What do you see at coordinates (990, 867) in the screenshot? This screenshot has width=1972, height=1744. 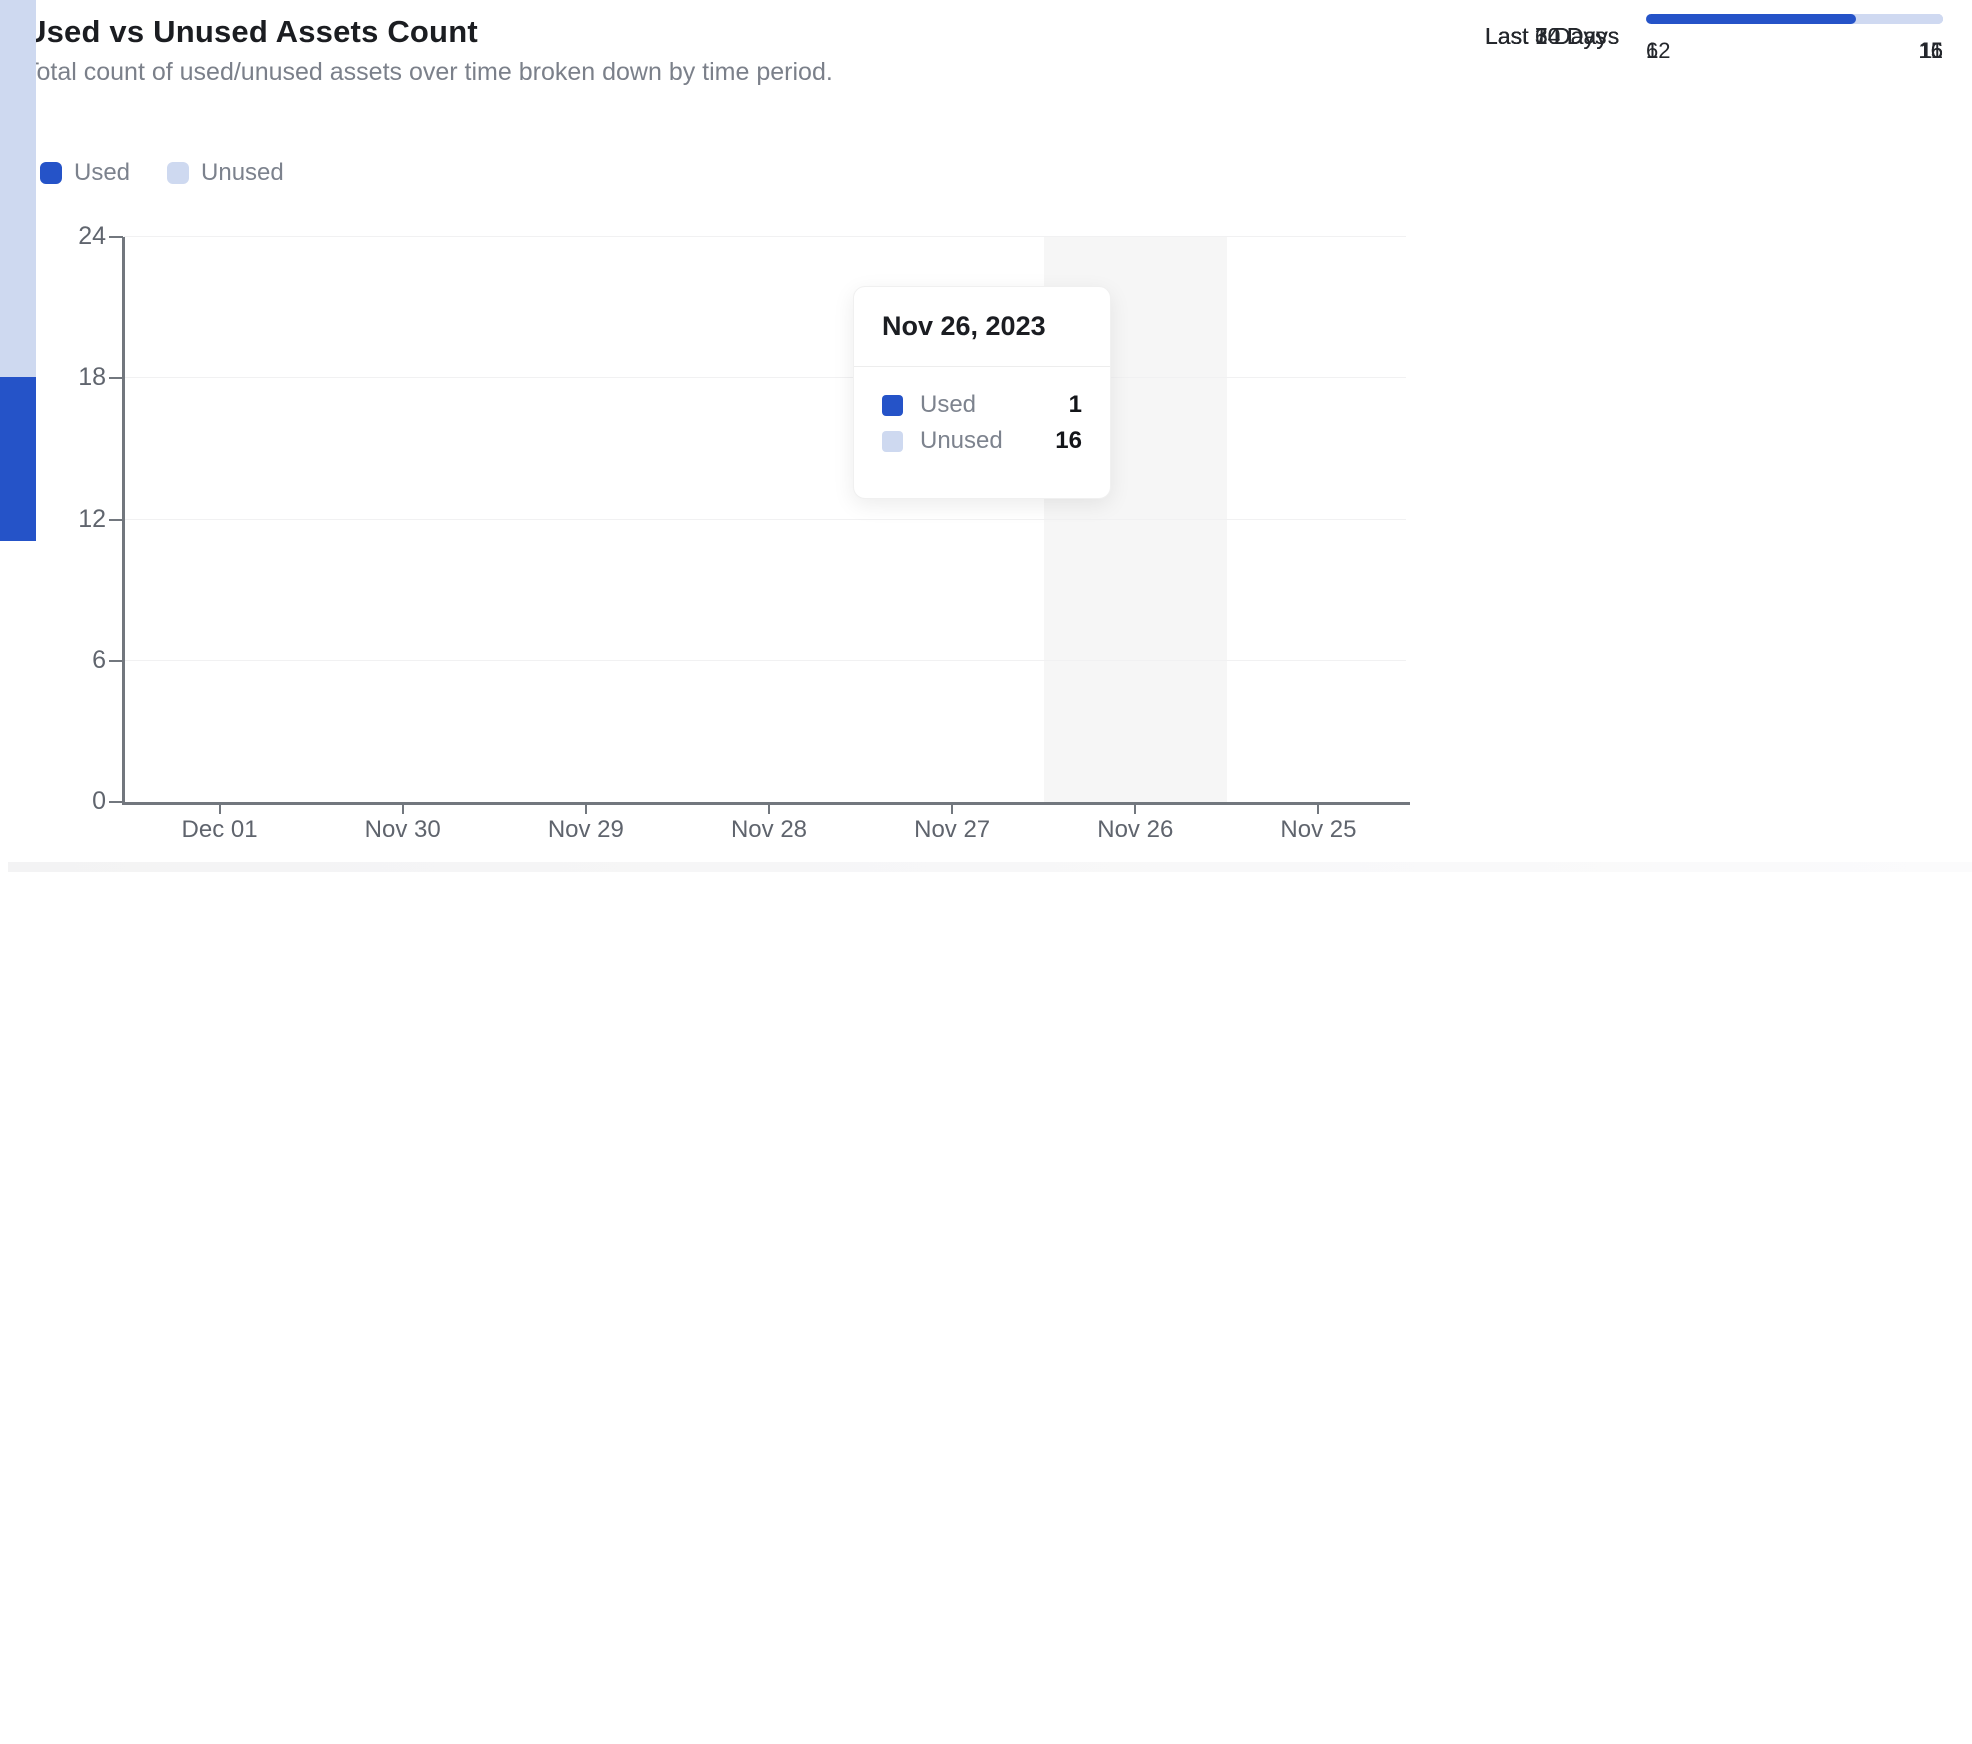 I see `bottom-divider` at bounding box center [990, 867].